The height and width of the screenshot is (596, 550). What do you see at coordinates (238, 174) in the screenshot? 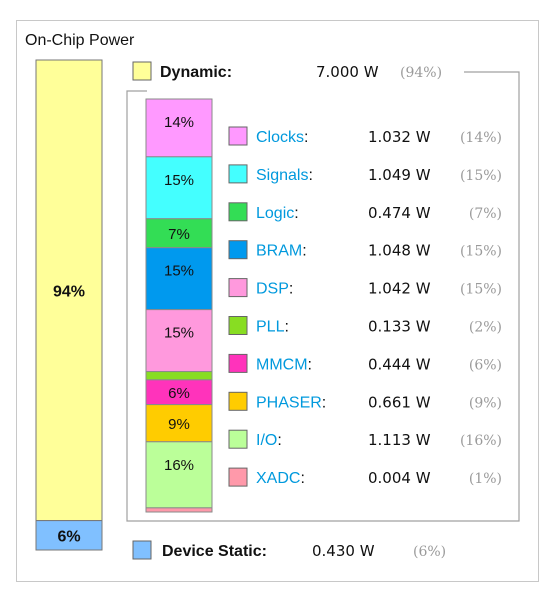
I see `legend-swatch-signals` at bounding box center [238, 174].